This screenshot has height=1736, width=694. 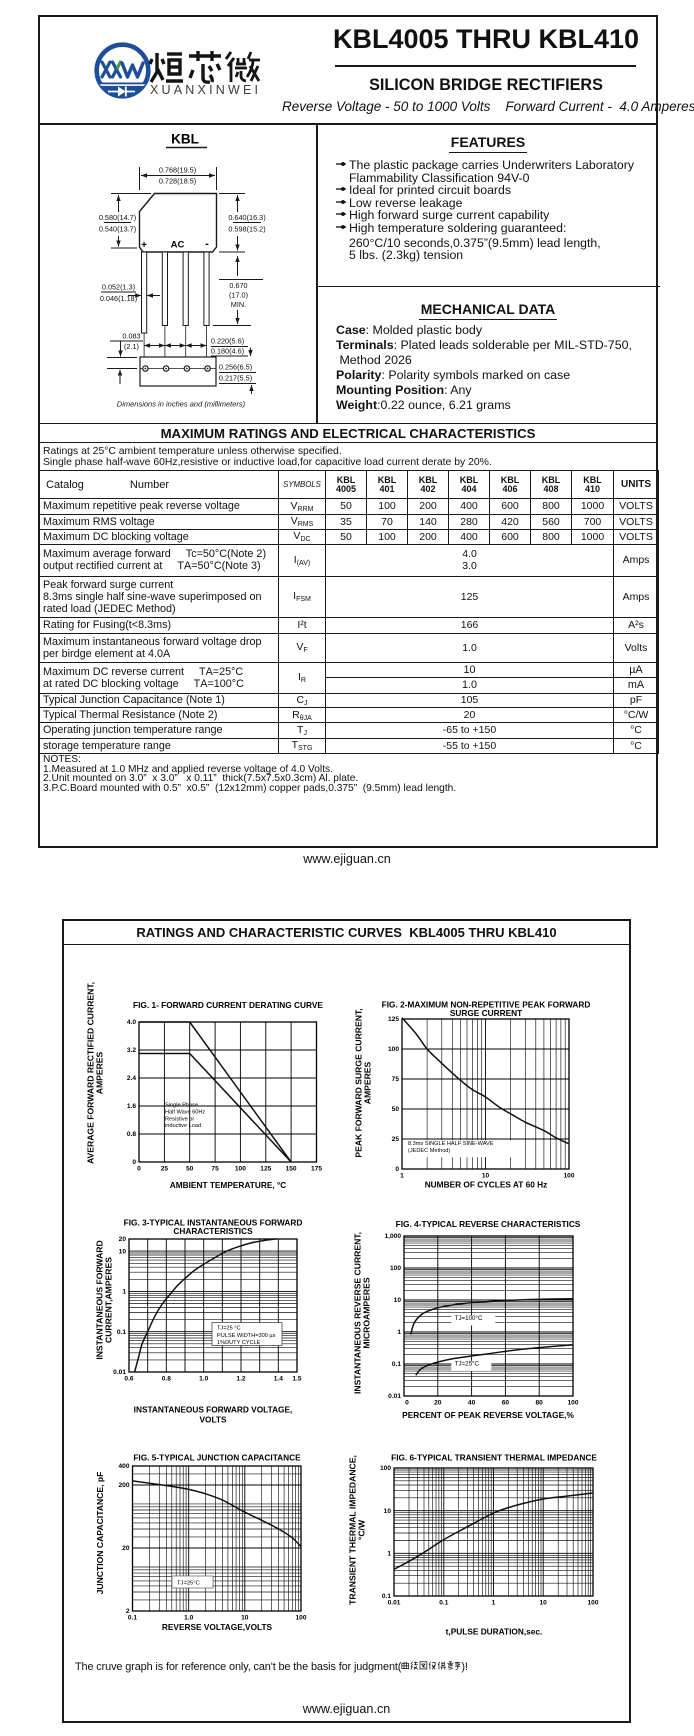 What do you see at coordinates (469, 1318) in the screenshot?
I see `svg-text: TJ=100°C` at bounding box center [469, 1318].